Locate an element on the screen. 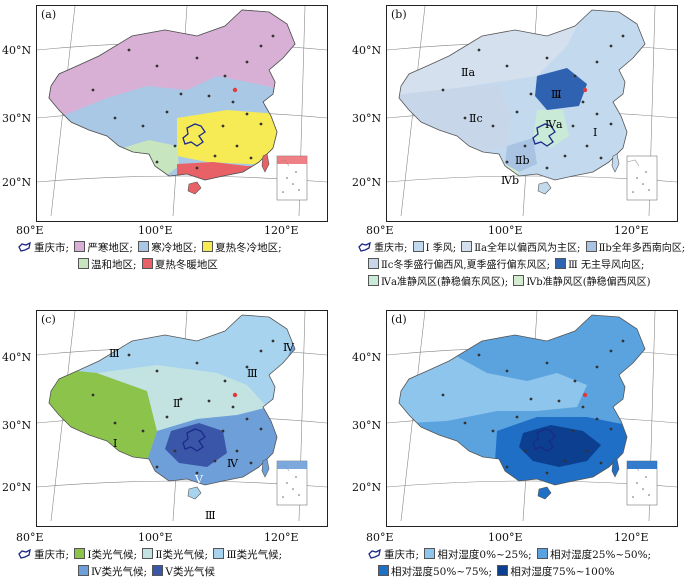  light-V-zone is located at coordinates (196, 445).